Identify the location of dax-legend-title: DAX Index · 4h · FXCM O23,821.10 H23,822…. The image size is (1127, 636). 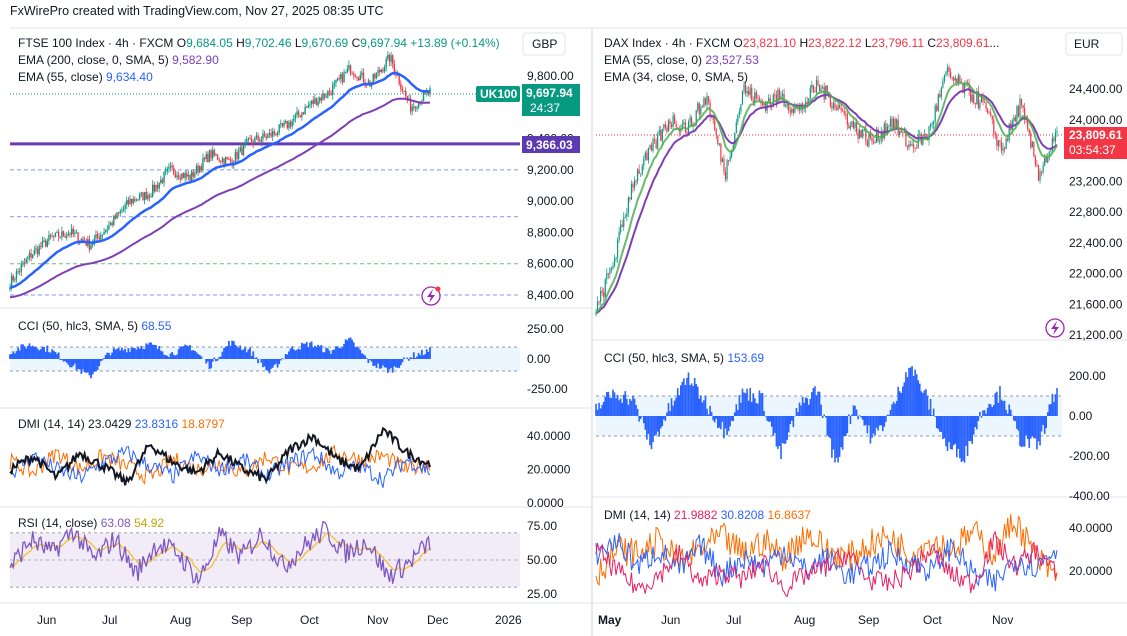
(801, 43).